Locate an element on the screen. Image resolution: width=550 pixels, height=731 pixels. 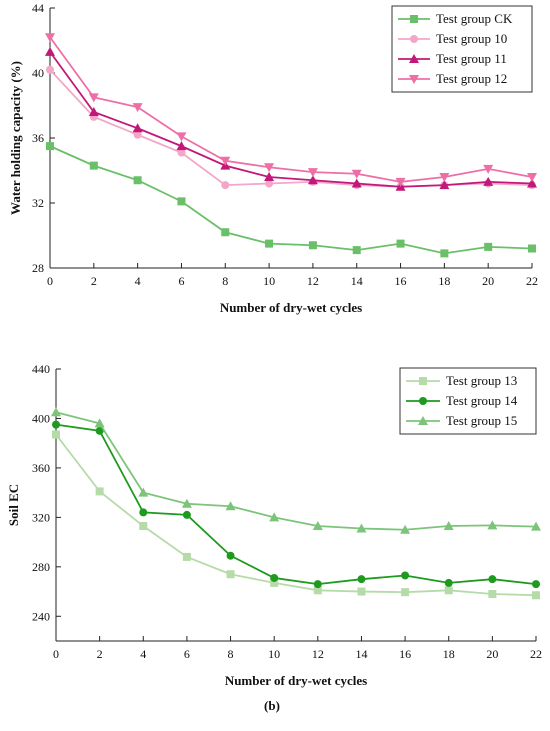
series-test-group-ck is located at coordinates (291, 200).